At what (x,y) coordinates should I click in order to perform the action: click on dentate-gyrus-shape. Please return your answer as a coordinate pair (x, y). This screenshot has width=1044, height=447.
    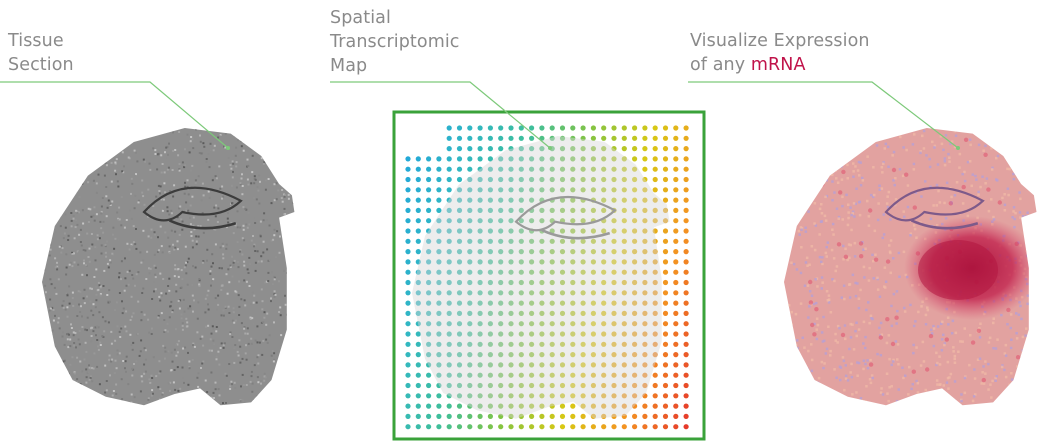
    Looking at the image, I should click on (202, 224).